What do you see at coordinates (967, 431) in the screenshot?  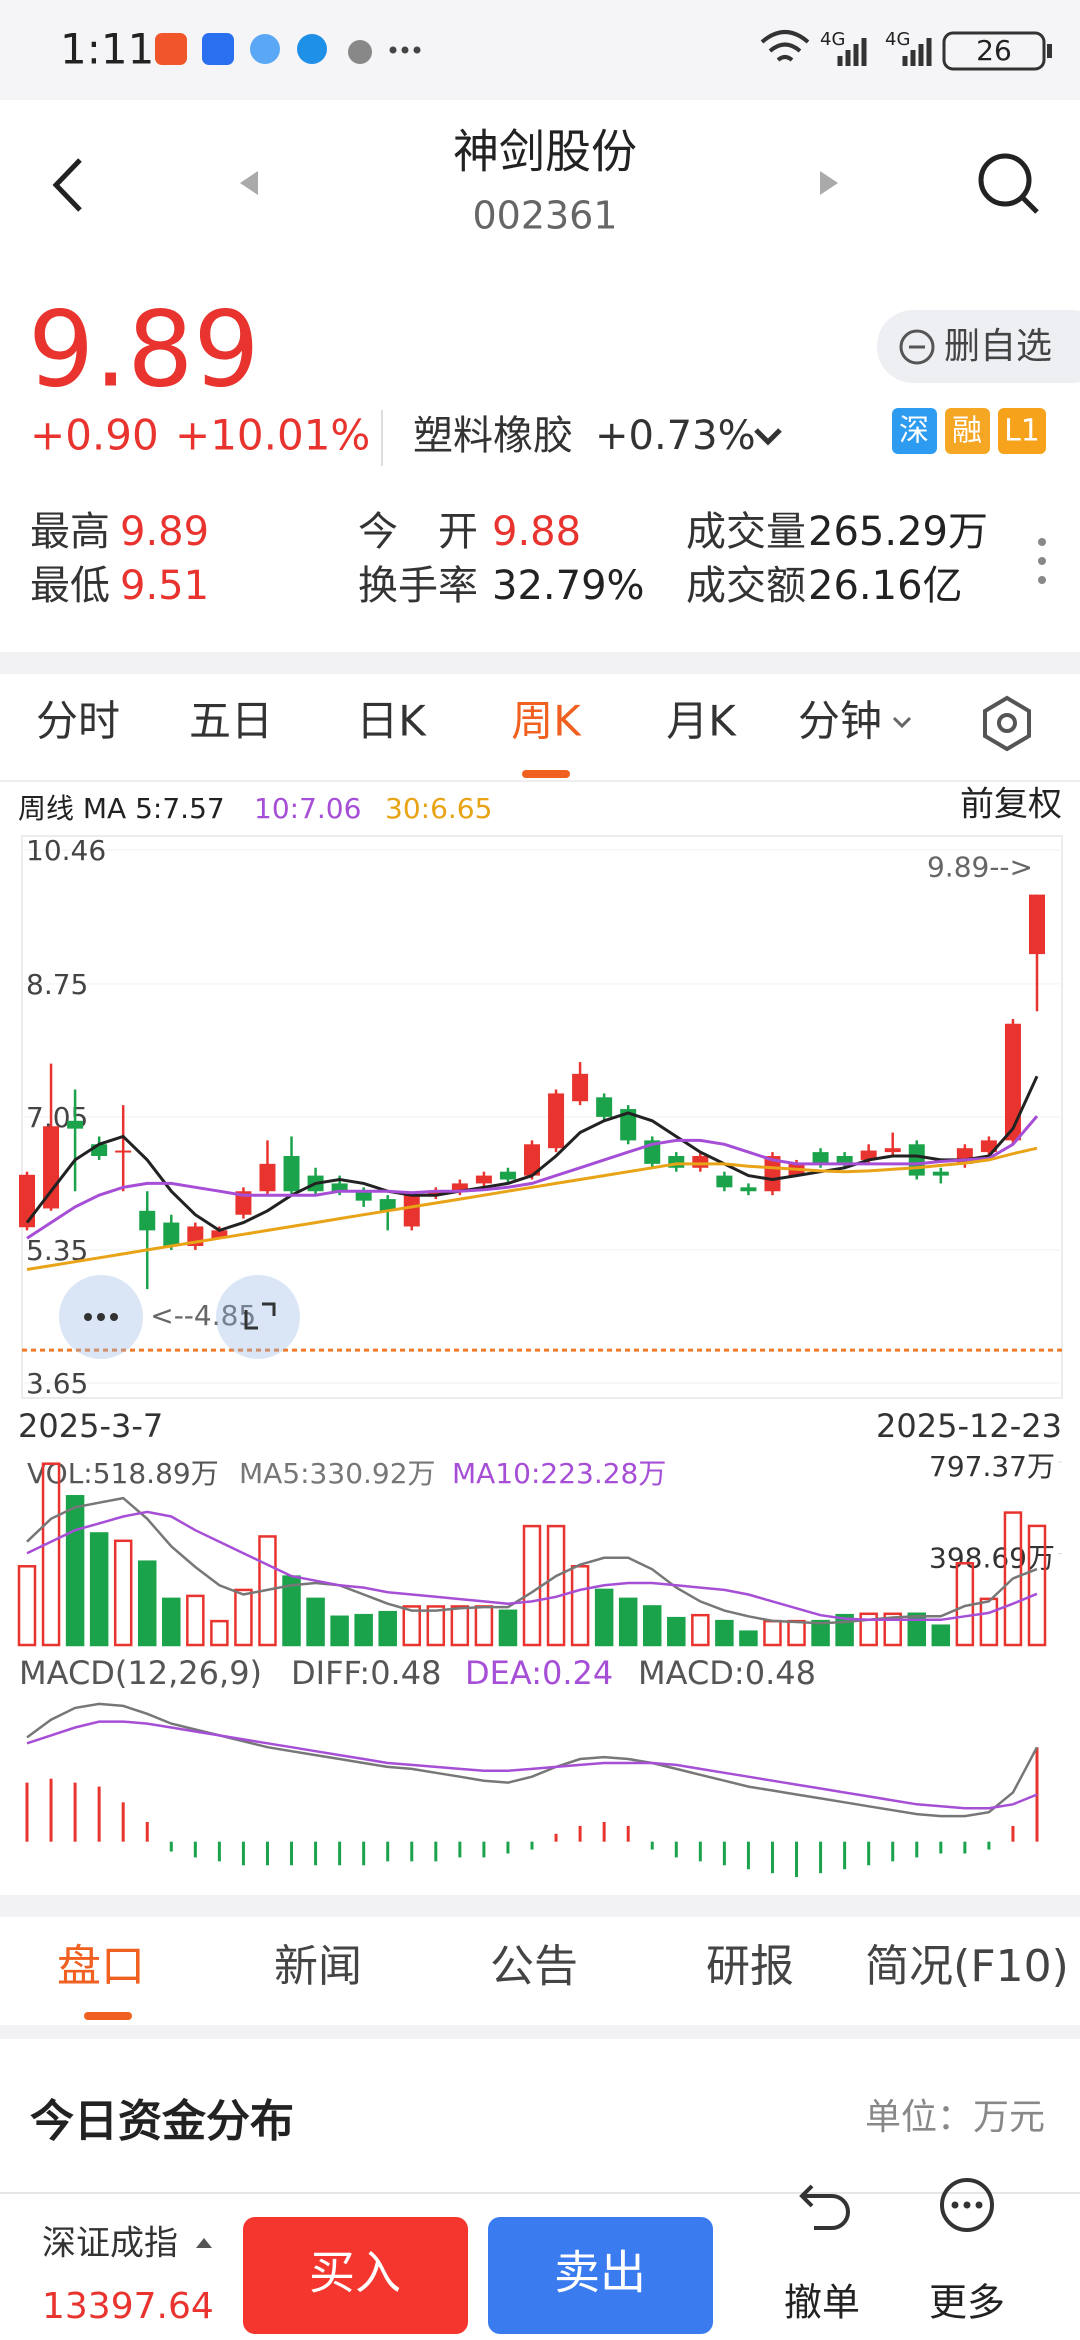 I see `badge-label: 融` at bounding box center [967, 431].